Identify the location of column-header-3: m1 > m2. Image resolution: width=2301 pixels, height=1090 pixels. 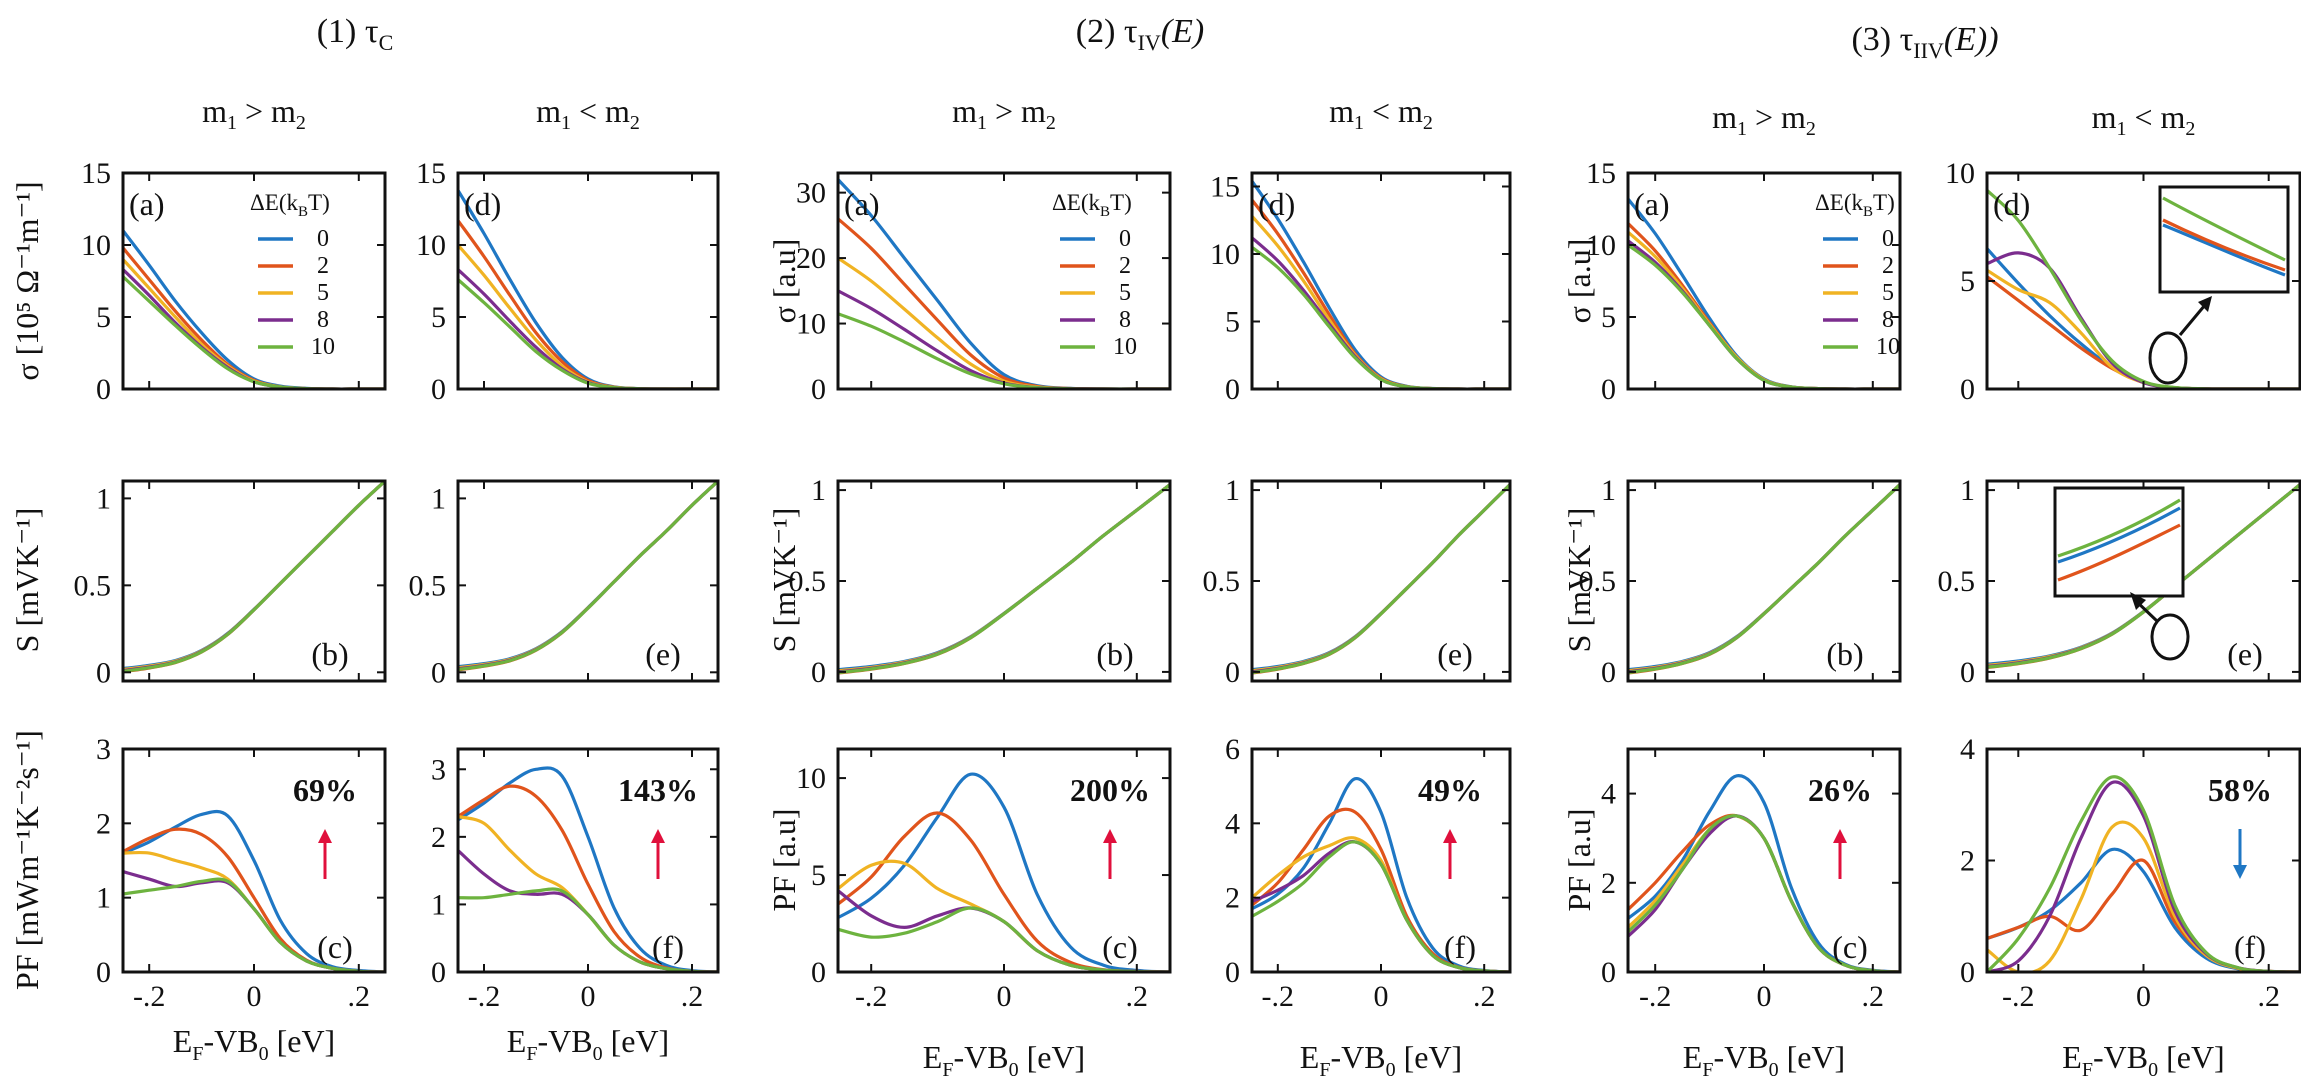
(1004, 113).